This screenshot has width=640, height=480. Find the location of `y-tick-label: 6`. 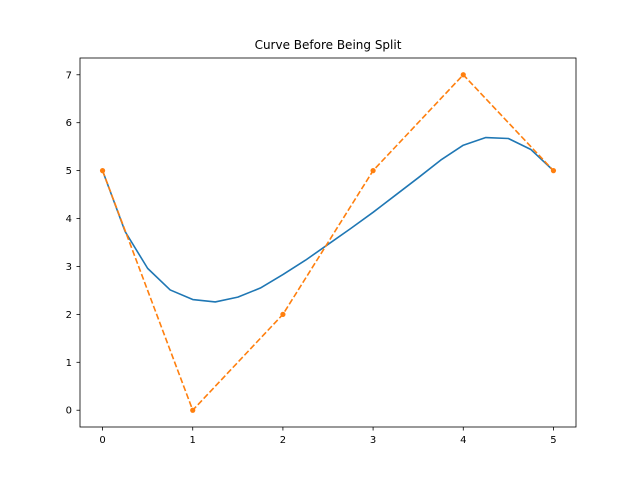

y-tick-label: 6 is located at coordinates (69, 123).